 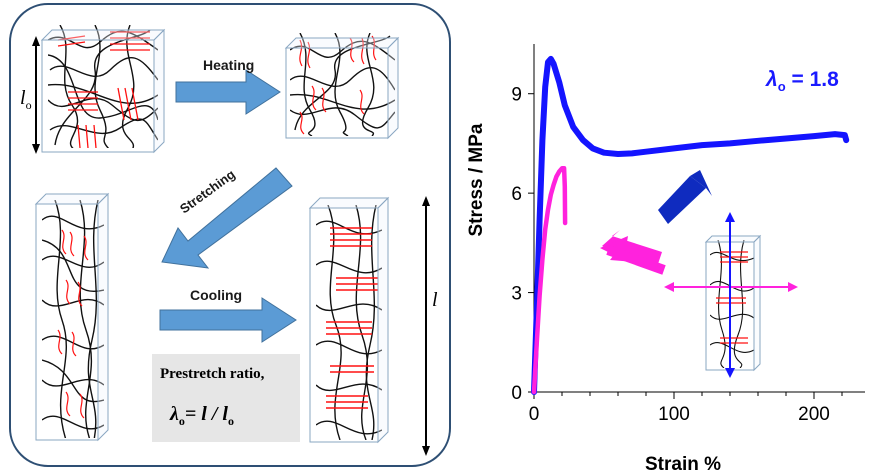 I want to click on annotation-lambda: λ, so click(x=771, y=79).